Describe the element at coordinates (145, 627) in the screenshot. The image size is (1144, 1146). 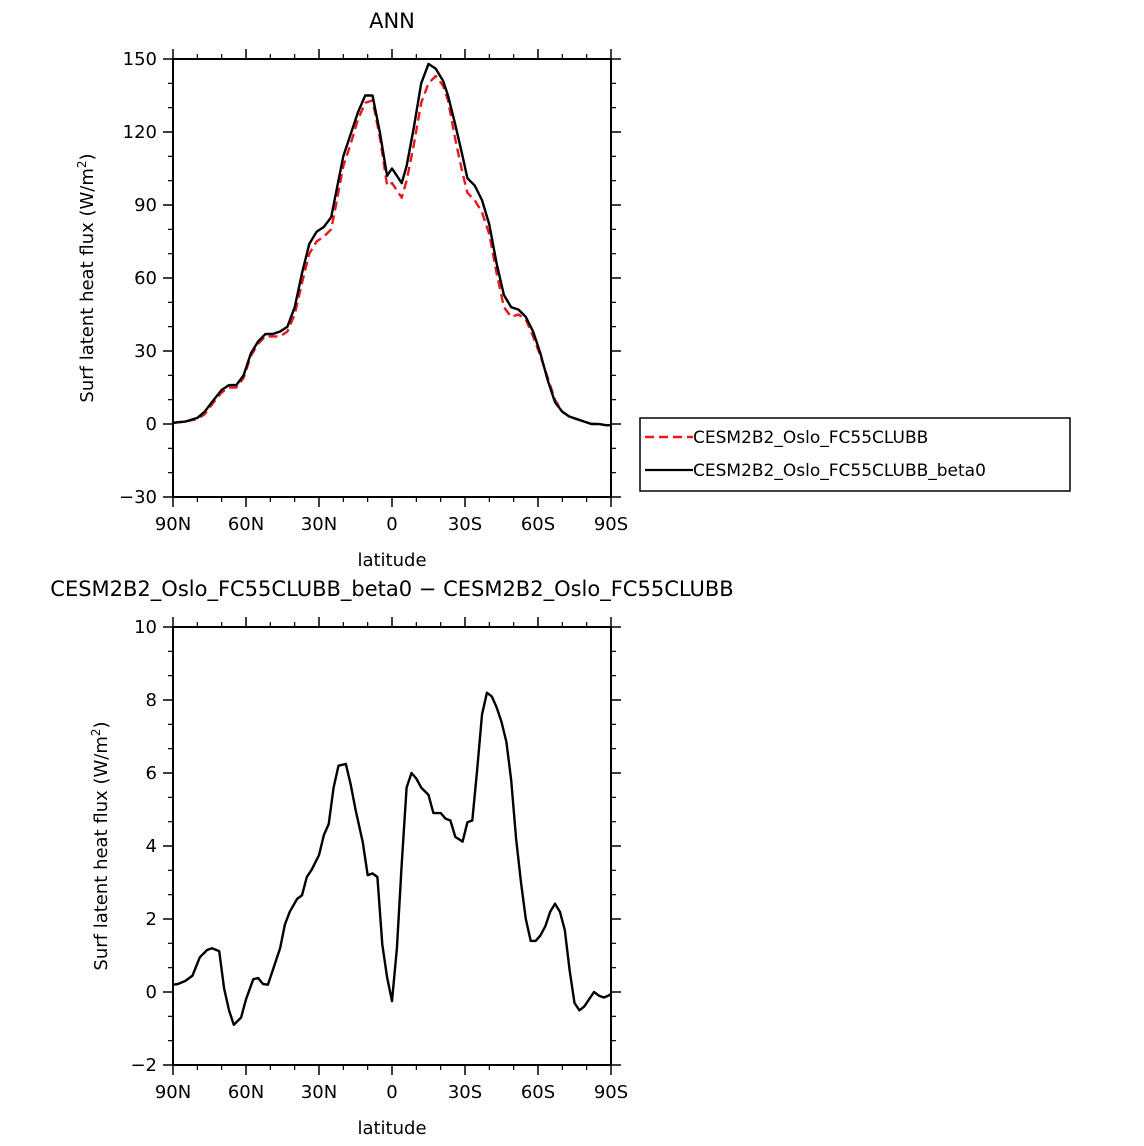
I see `y-tick-label: 10` at that location.